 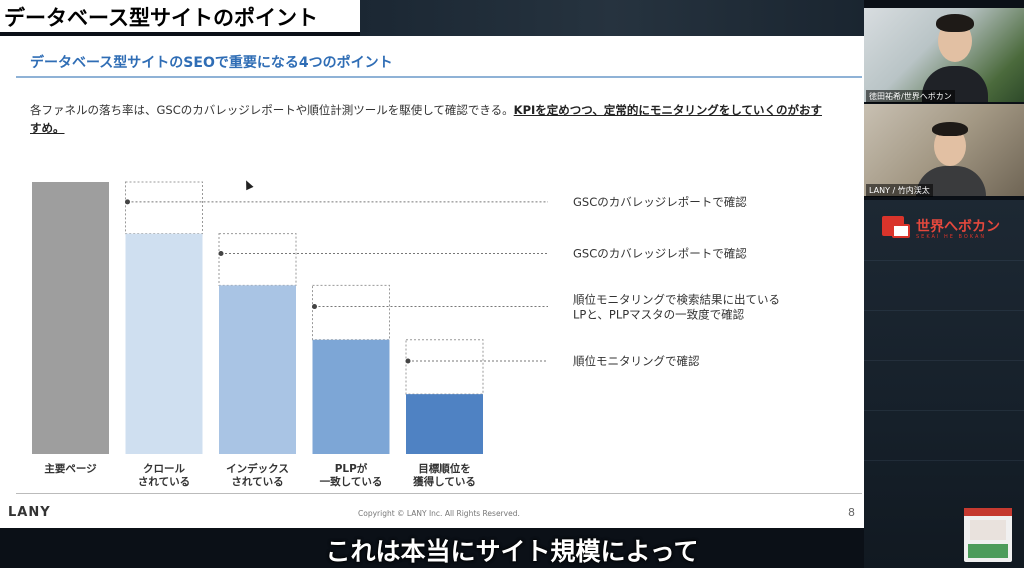 What do you see at coordinates (444, 481) in the screenshot?
I see `funnel-stage-label: 獲得している` at bounding box center [444, 481].